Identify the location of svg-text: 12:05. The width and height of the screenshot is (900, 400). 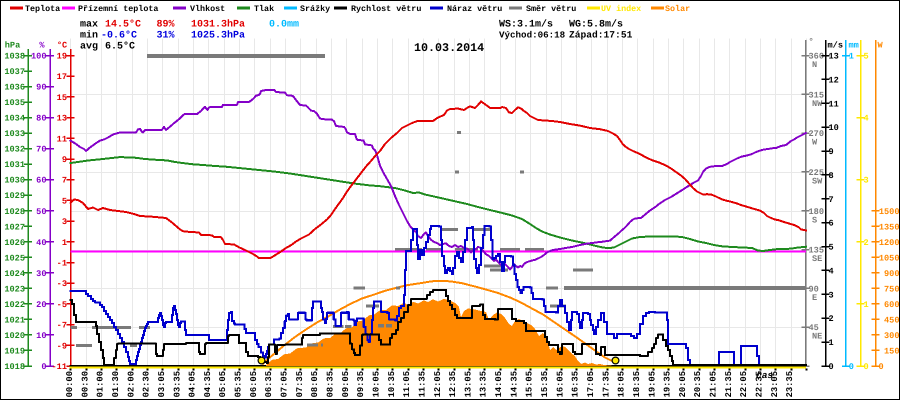
(438, 384).